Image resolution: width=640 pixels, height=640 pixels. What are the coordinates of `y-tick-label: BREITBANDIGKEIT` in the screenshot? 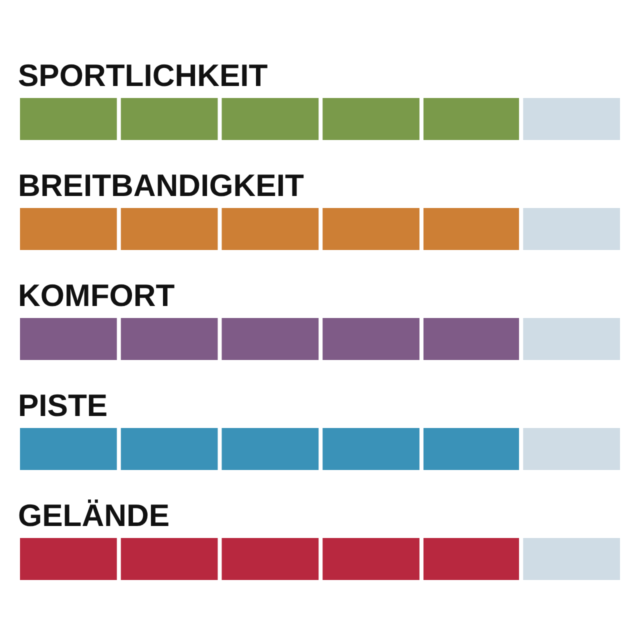 It's located at (161, 185).